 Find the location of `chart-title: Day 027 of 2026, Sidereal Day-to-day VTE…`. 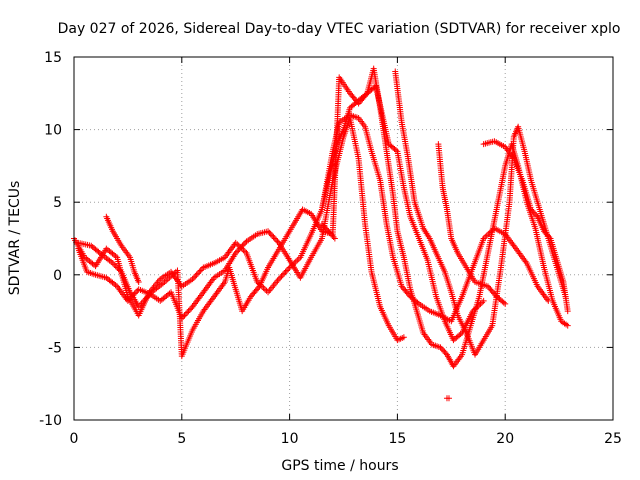

chart-title: Day 027 of 2026, Sidereal Day-to-day VTE… is located at coordinates (339, 29).